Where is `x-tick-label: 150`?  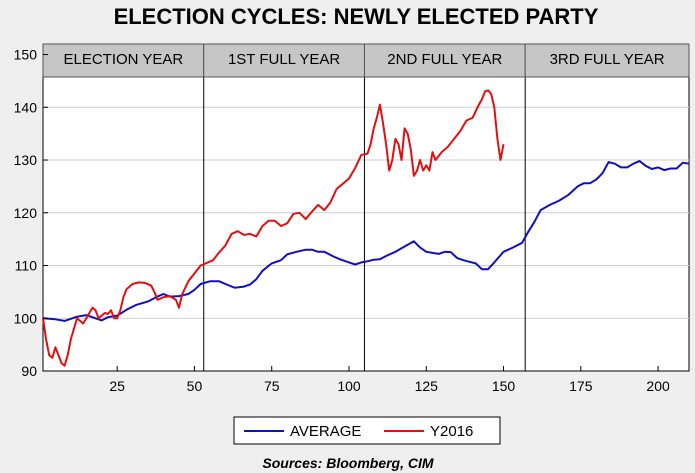 x-tick-label: 150 is located at coordinates (504, 386).